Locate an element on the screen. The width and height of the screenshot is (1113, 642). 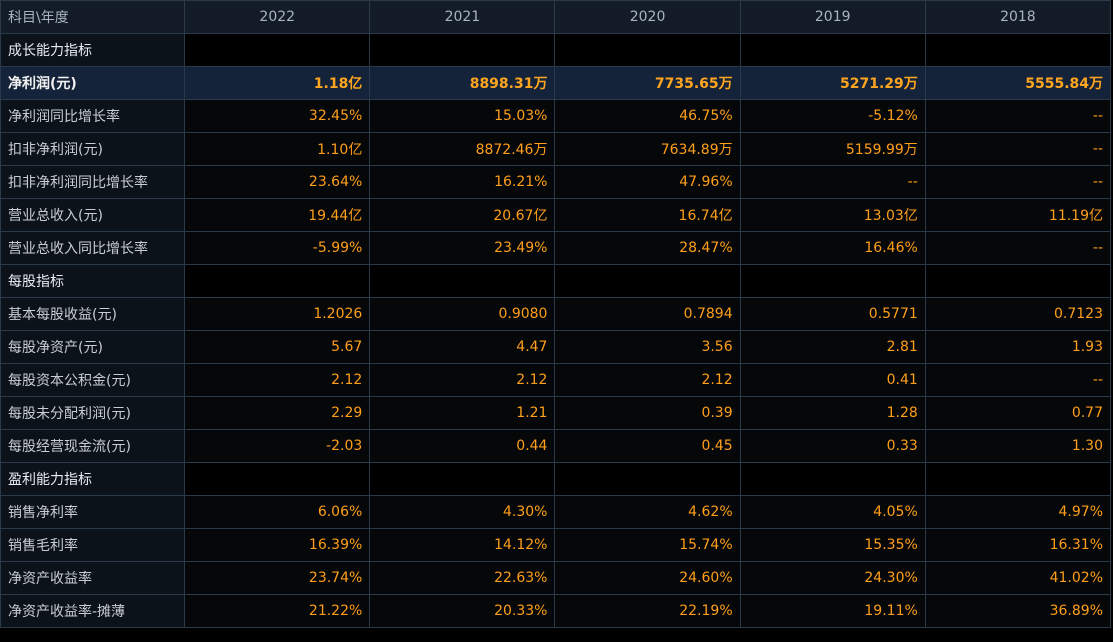
header-year-2018: 2018 is located at coordinates (1018, 17).